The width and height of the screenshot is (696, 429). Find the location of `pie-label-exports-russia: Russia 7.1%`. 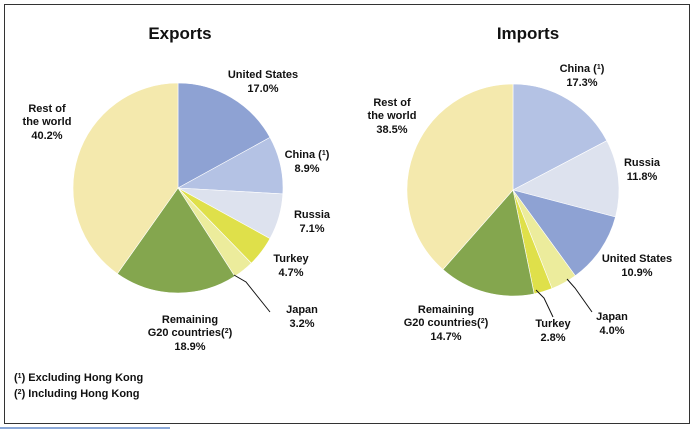

pie-label-exports-russia: Russia 7.1% is located at coordinates (312, 222).